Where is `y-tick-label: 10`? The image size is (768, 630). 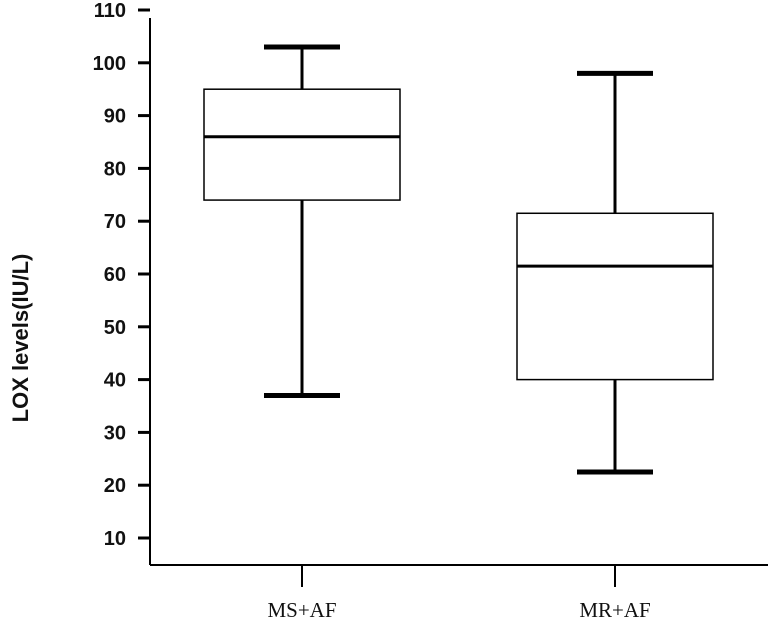
y-tick-label: 10 is located at coordinates (115, 539).